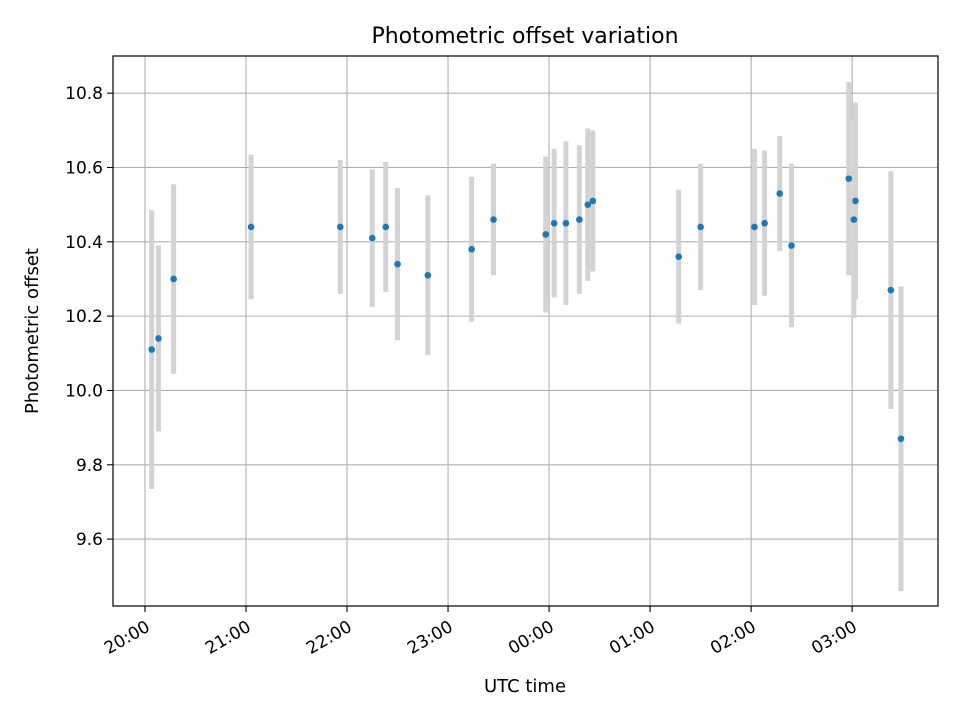  I want to click on y-tick-label: 10.8, so click(84, 94).